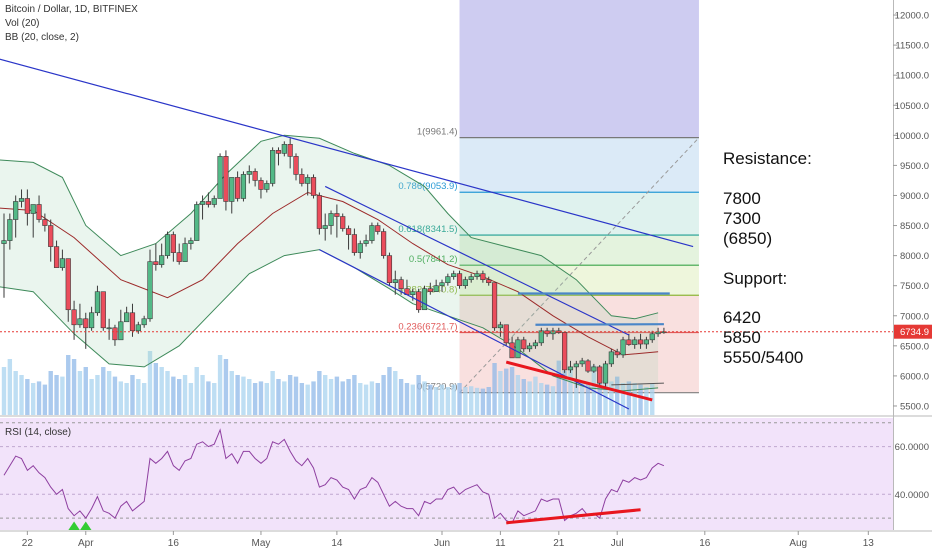 The height and width of the screenshot is (550, 932). Describe the element at coordinates (914, 376) in the screenshot. I see `price-tick-label: 6000.0` at that location.